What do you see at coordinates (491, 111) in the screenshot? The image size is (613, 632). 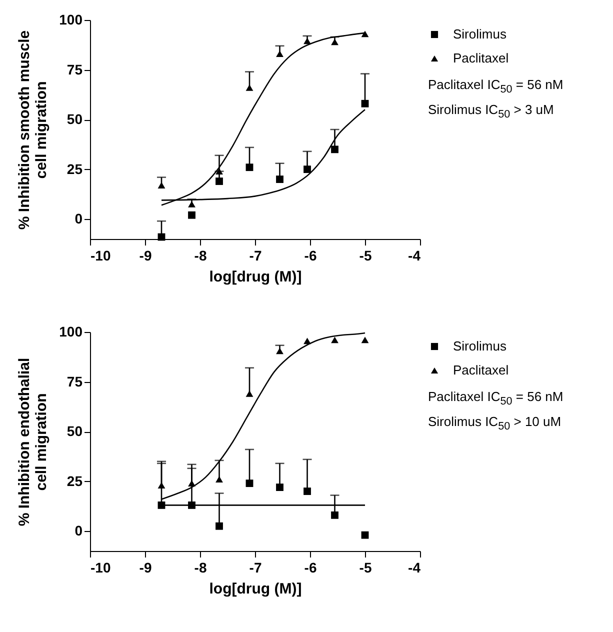 I see `text: Sirolimus IC$_{50}$ > 3 uM` at bounding box center [491, 111].